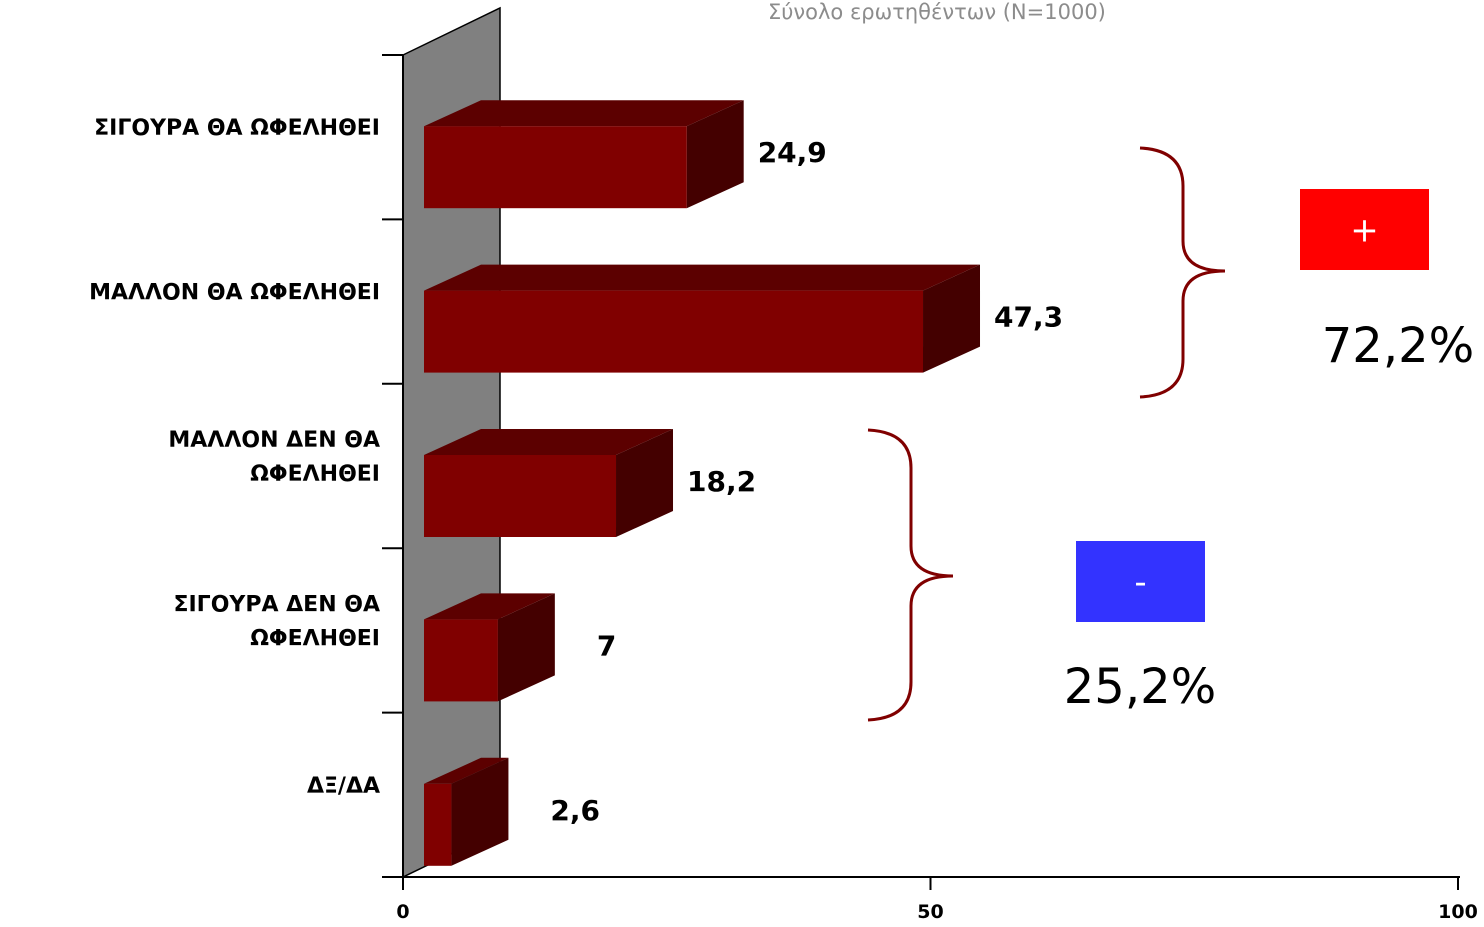  What do you see at coordinates (1028, 317) in the screenshot?
I see `bar-value-label: 47,3` at bounding box center [1028, 317].